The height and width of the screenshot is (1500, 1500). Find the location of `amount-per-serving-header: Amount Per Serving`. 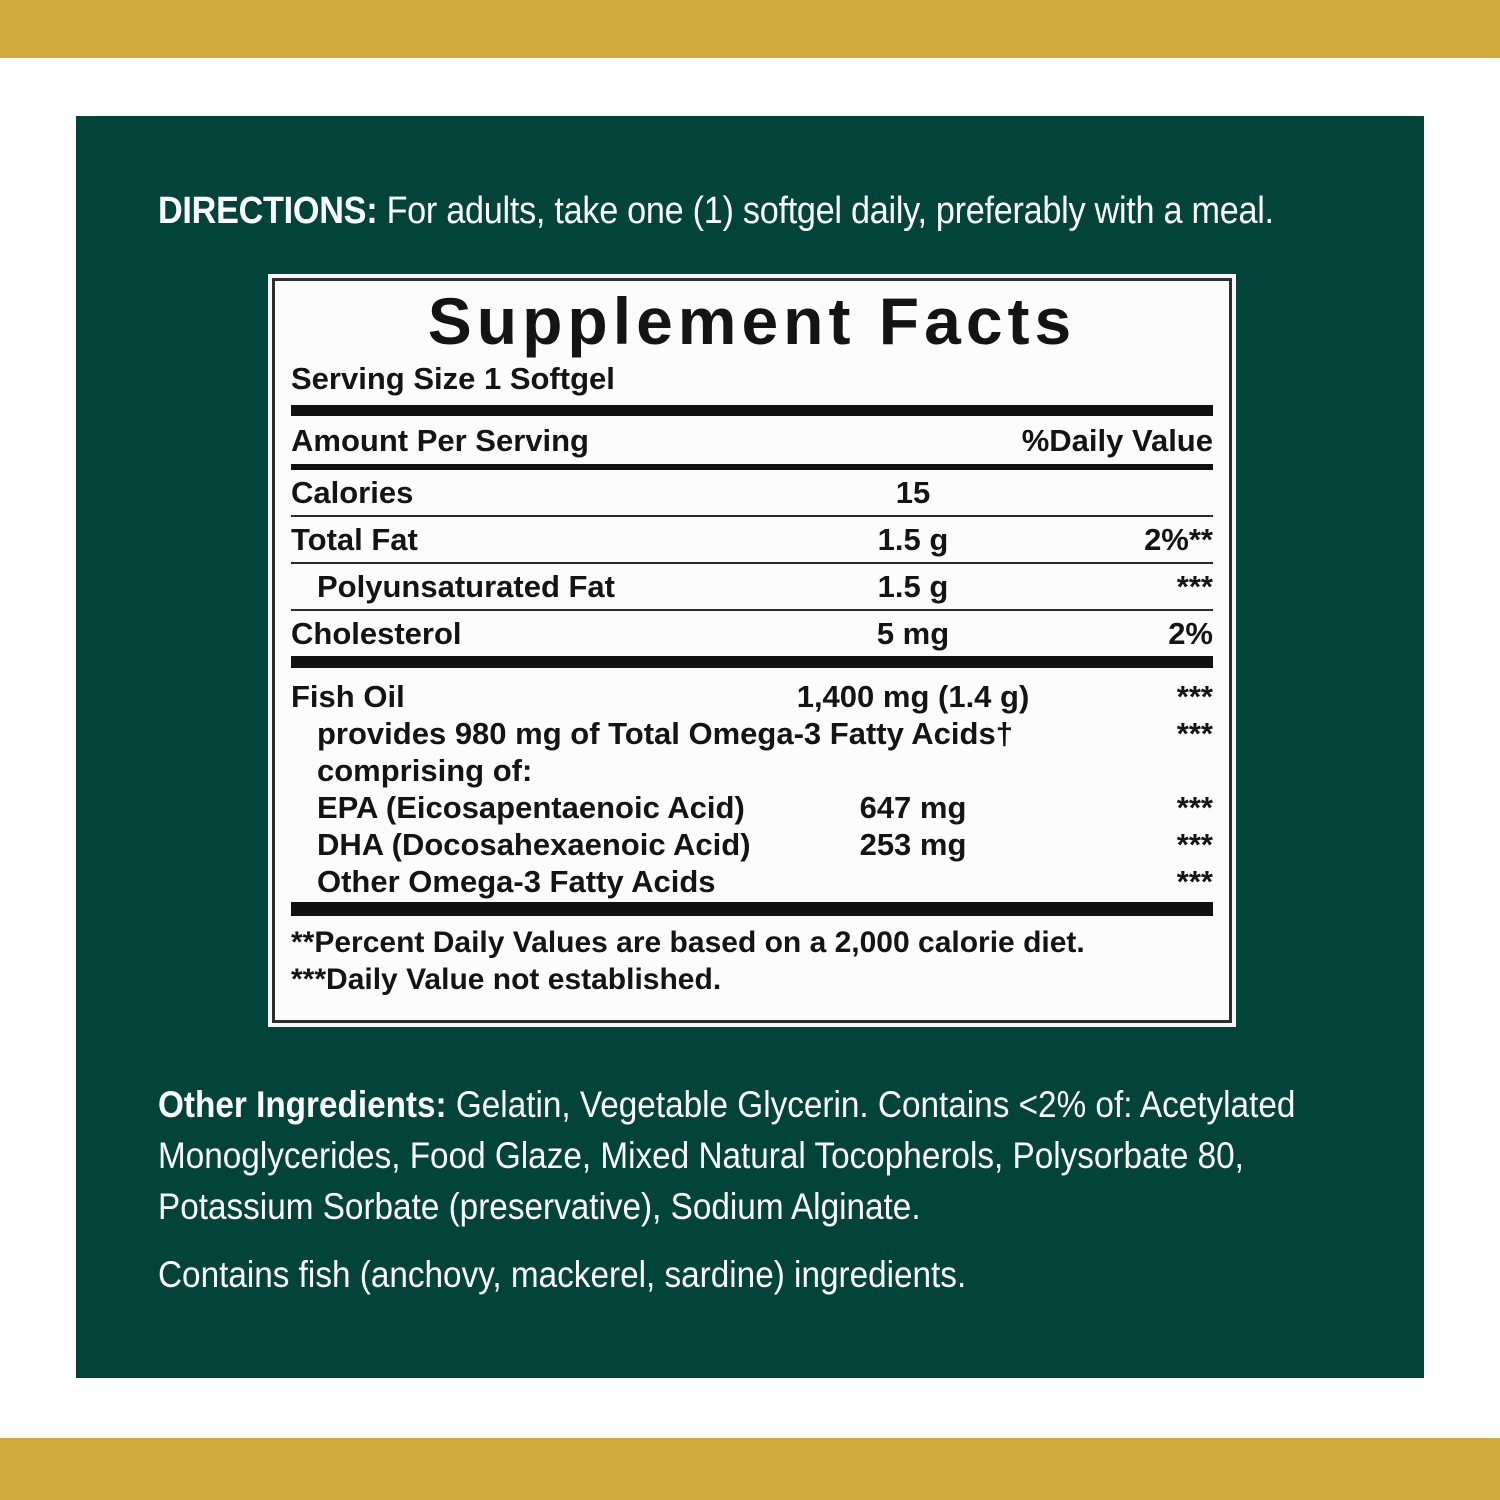

amount-per-serving-header: Amount Per Serving is located at coordinates (440, 440).